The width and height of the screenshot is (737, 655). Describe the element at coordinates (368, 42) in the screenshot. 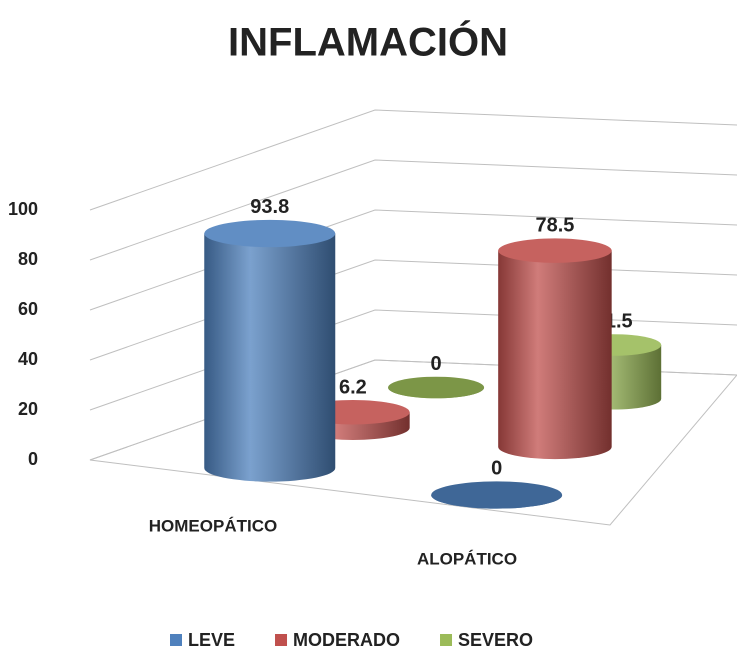

I see `chart-title: INFLAMACIÓN` at that location.